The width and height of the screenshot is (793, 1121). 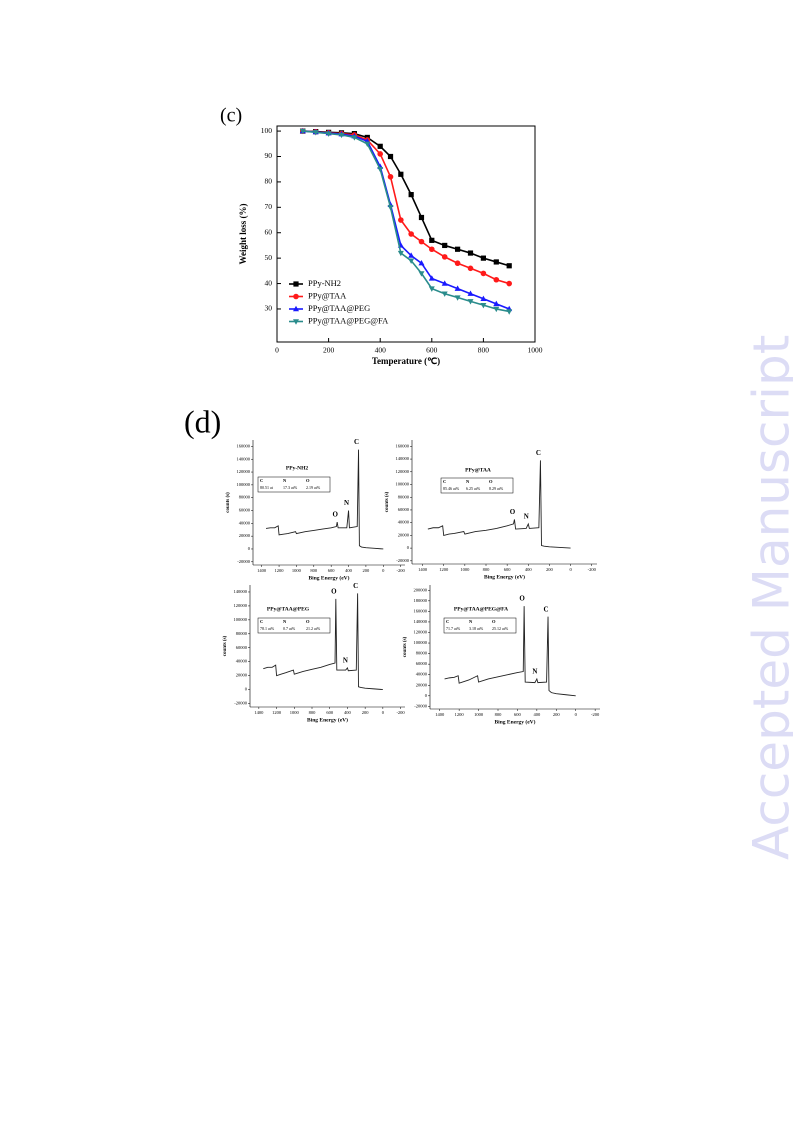 I want to click on x-tick-label: 0, so click(x=576, y=714).